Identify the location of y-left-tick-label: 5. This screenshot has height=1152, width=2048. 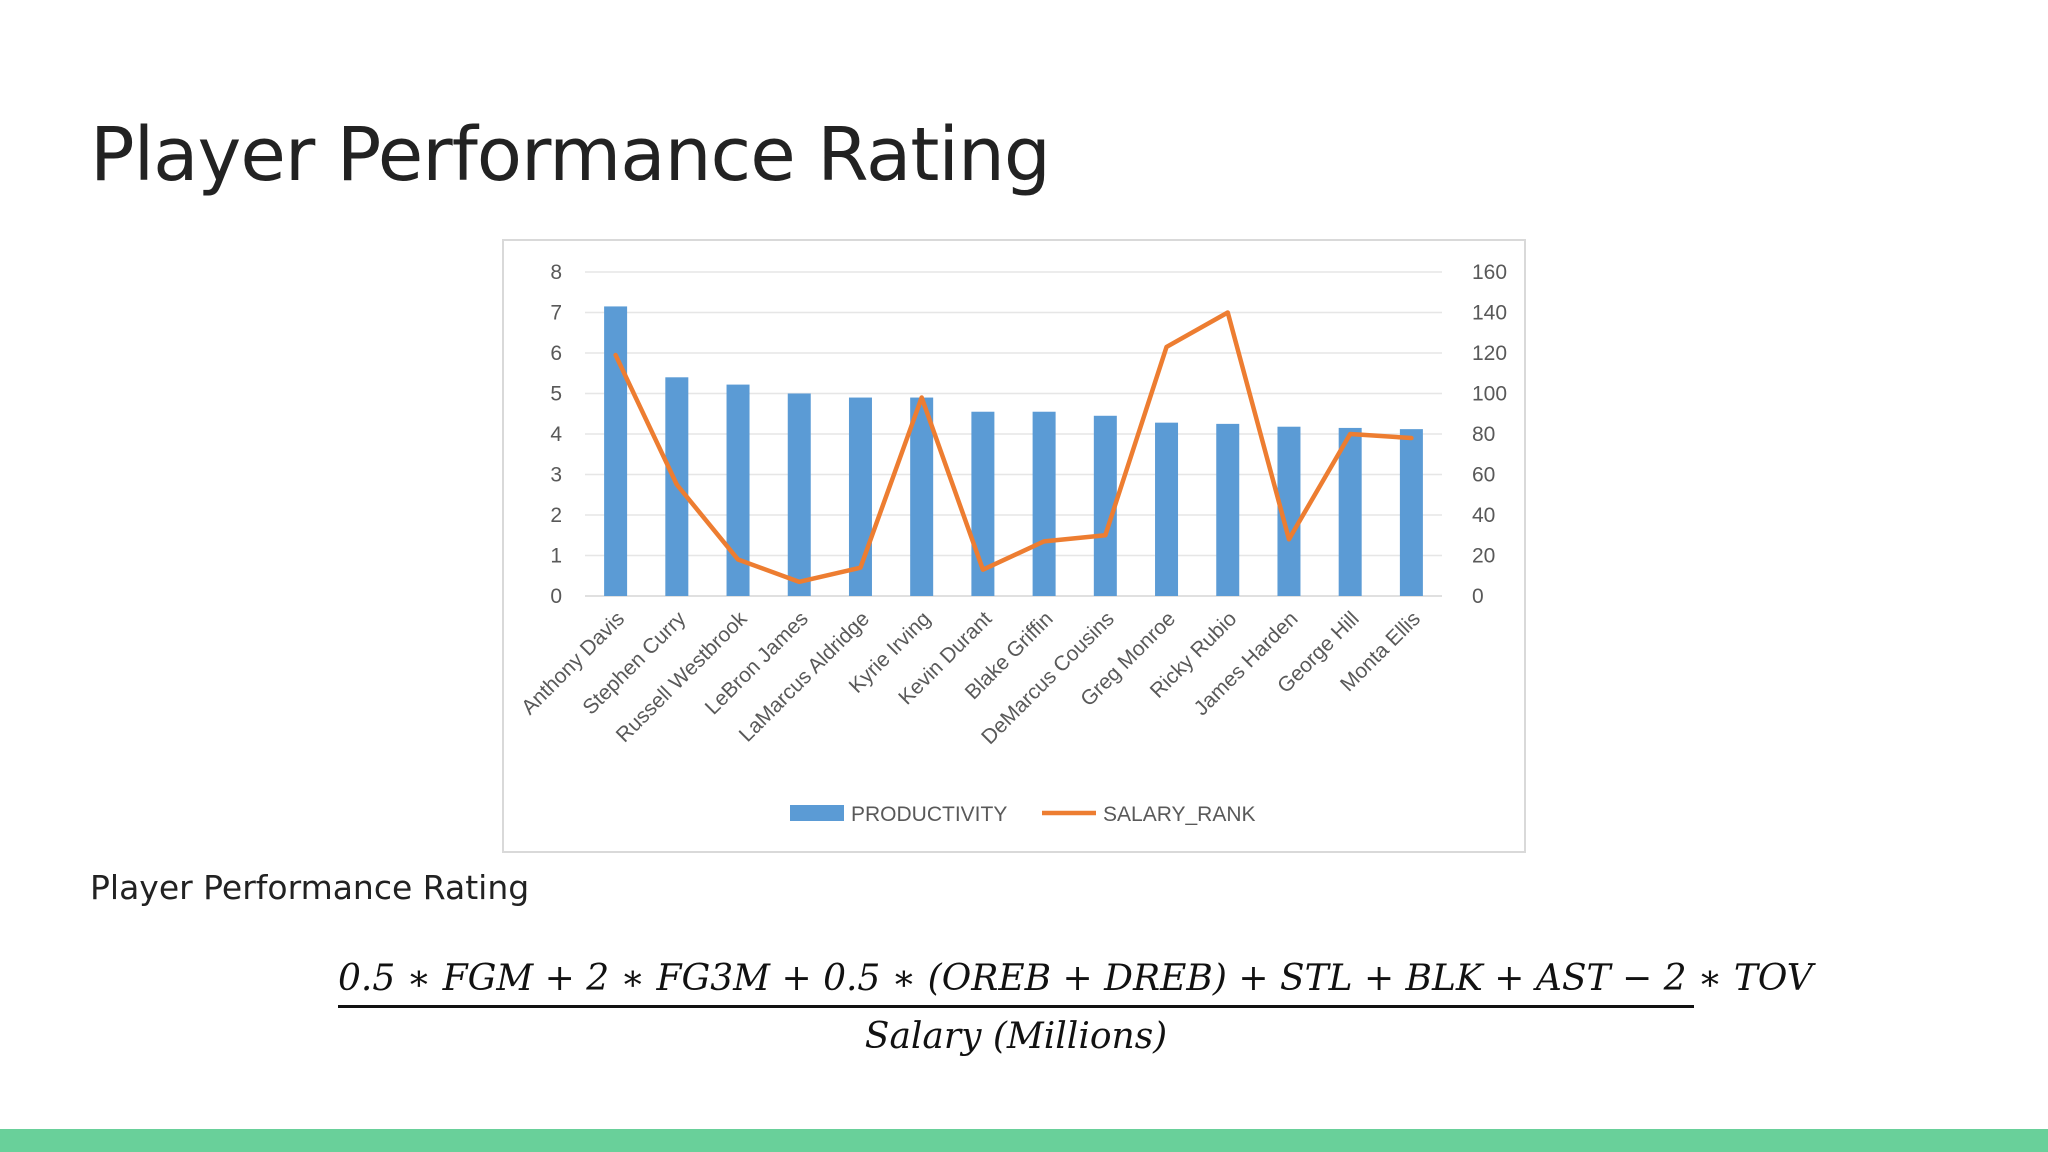
(556, 394).